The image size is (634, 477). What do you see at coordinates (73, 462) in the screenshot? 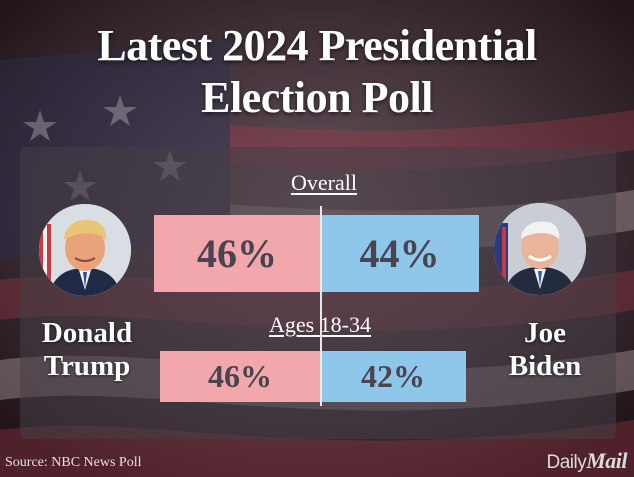
I see `source-note: Source: NBC News Poll` at bounding box center [73, 462].